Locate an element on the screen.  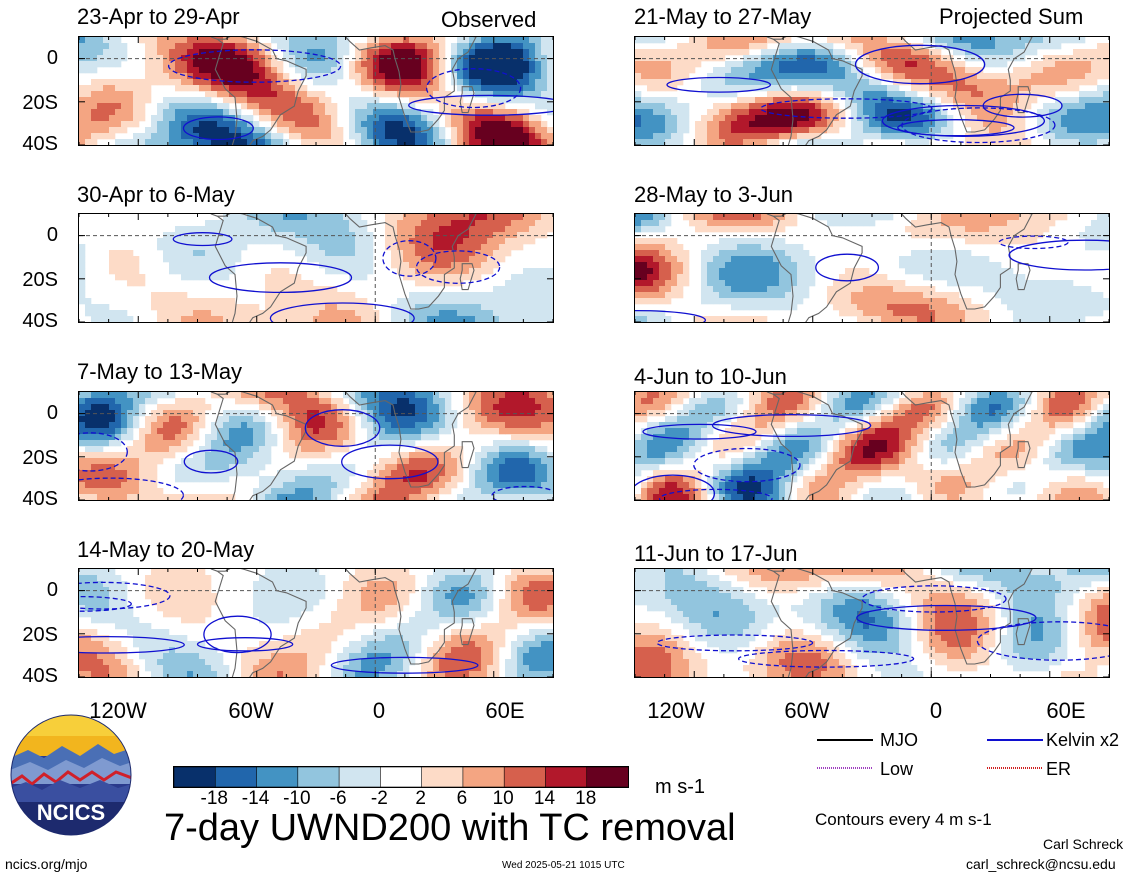
x-tick-60e: 60E is located at coordinates (1066, 710).